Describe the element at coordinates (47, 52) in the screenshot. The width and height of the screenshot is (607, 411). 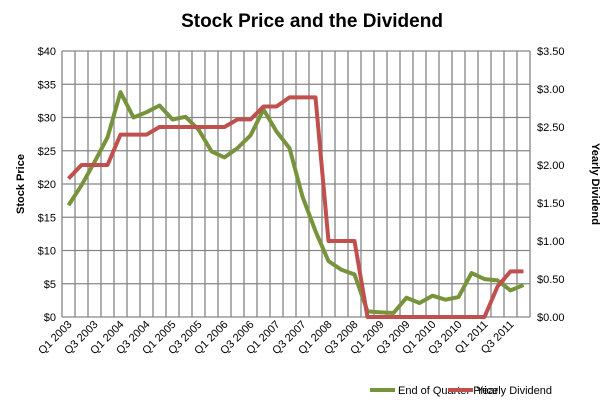
I see `y-tick-label: $40` at that location.